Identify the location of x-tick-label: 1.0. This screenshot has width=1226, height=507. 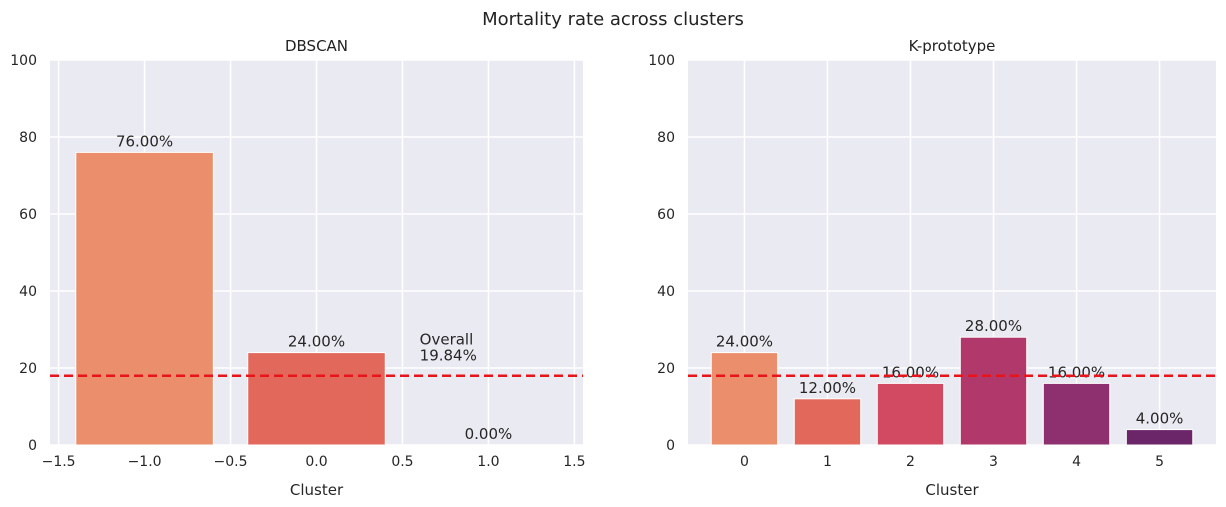
(488, 462).